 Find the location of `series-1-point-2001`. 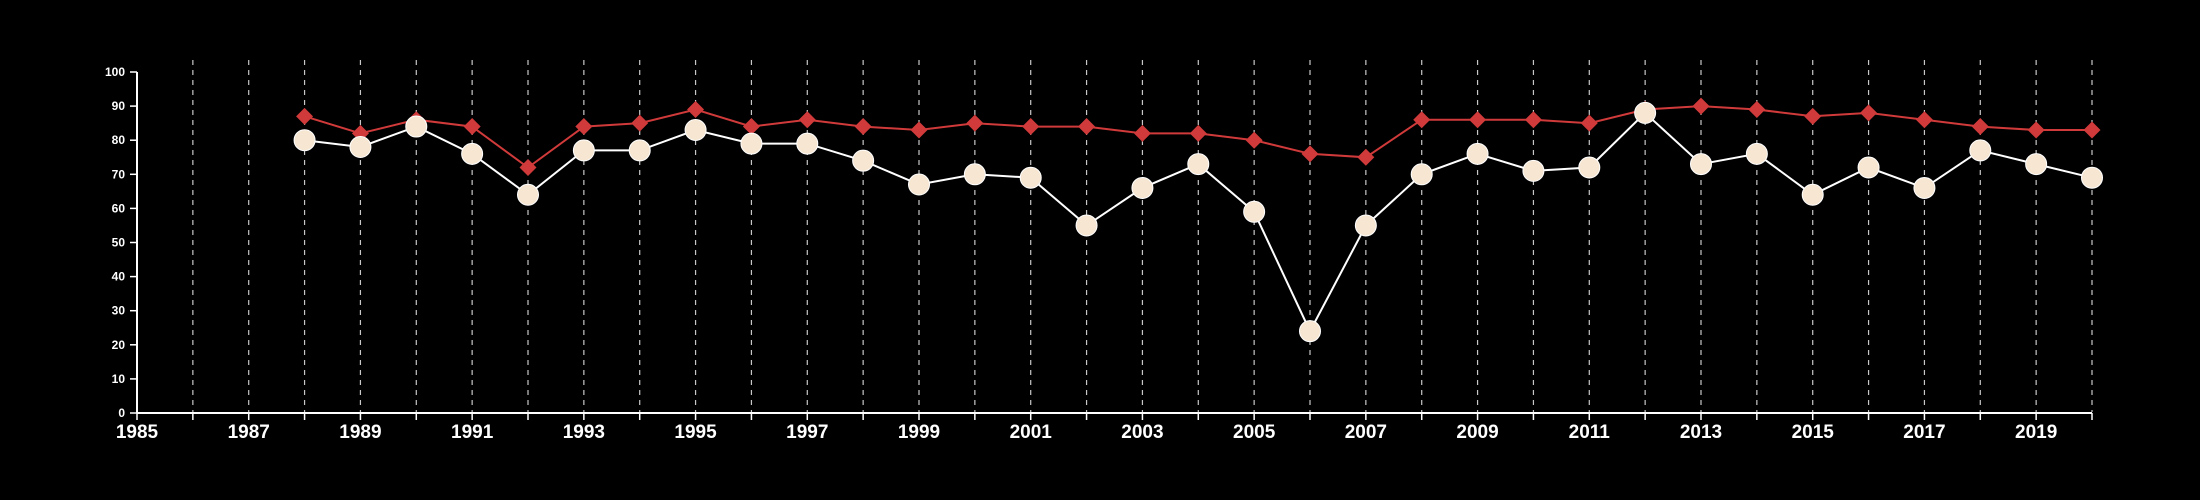

series-1-point-2001 is located at coordinates (1031, 127).